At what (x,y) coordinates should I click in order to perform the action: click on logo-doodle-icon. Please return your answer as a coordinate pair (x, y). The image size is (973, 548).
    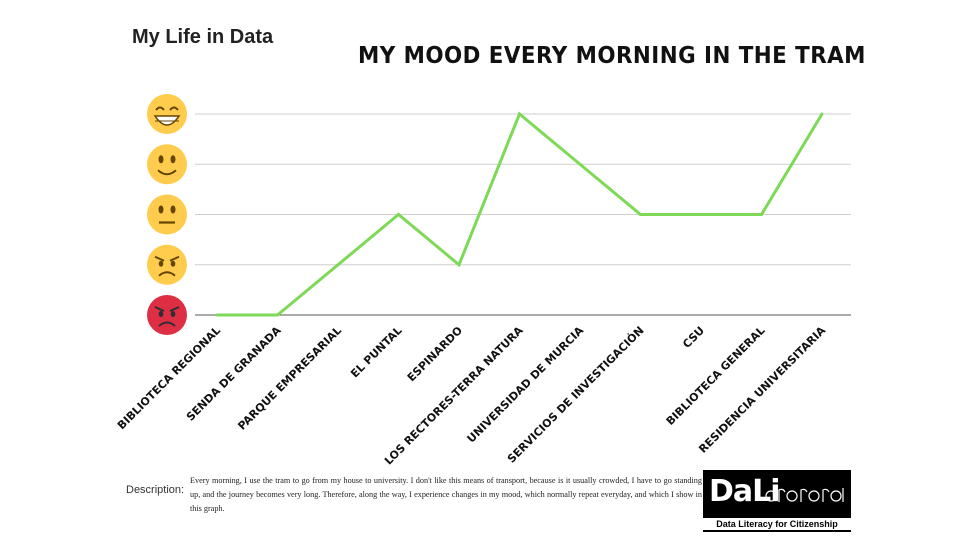
    Looking at the image, I should click on (804, 495).